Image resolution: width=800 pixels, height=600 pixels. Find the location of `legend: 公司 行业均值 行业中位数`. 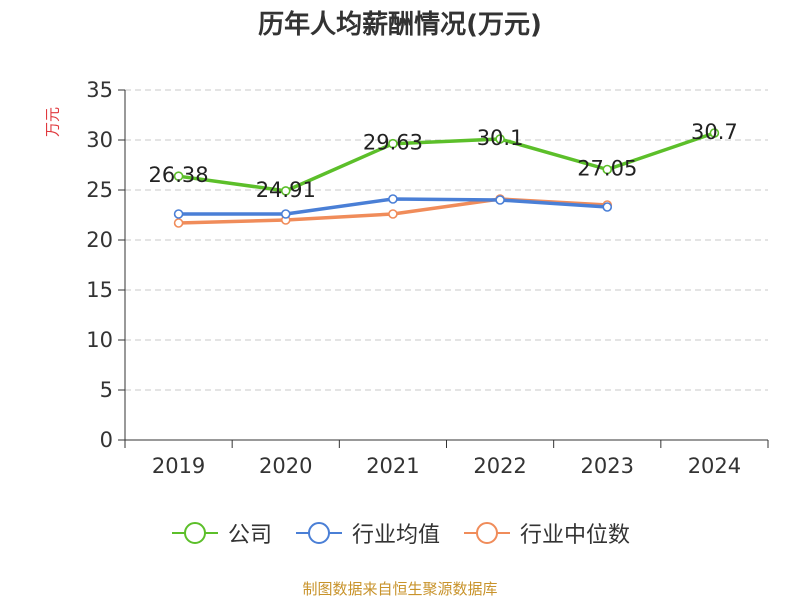

legend: 公司 行业均值 行业中位数 is located at coordinates (400, 533).